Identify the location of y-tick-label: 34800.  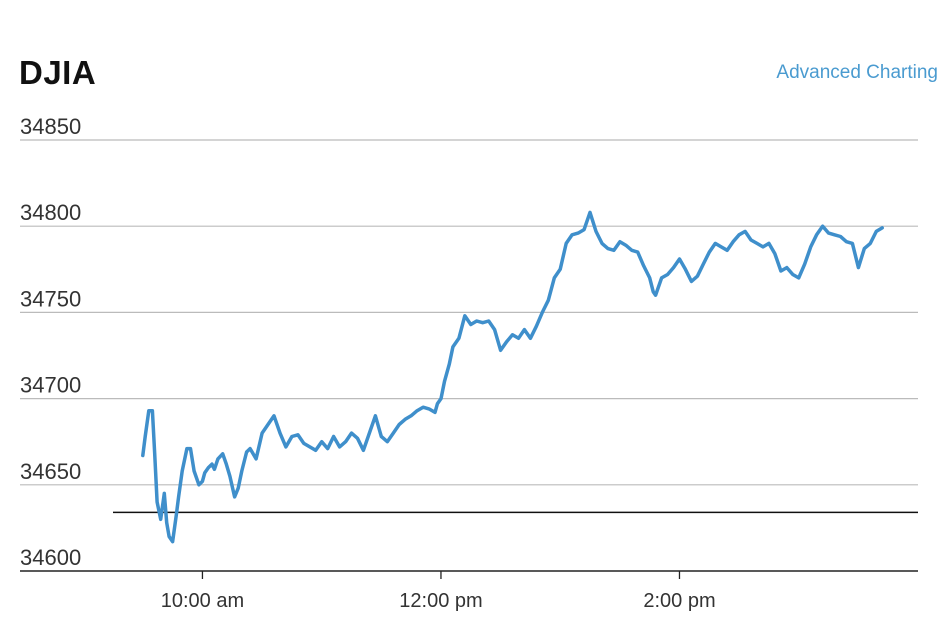
(50, 212).